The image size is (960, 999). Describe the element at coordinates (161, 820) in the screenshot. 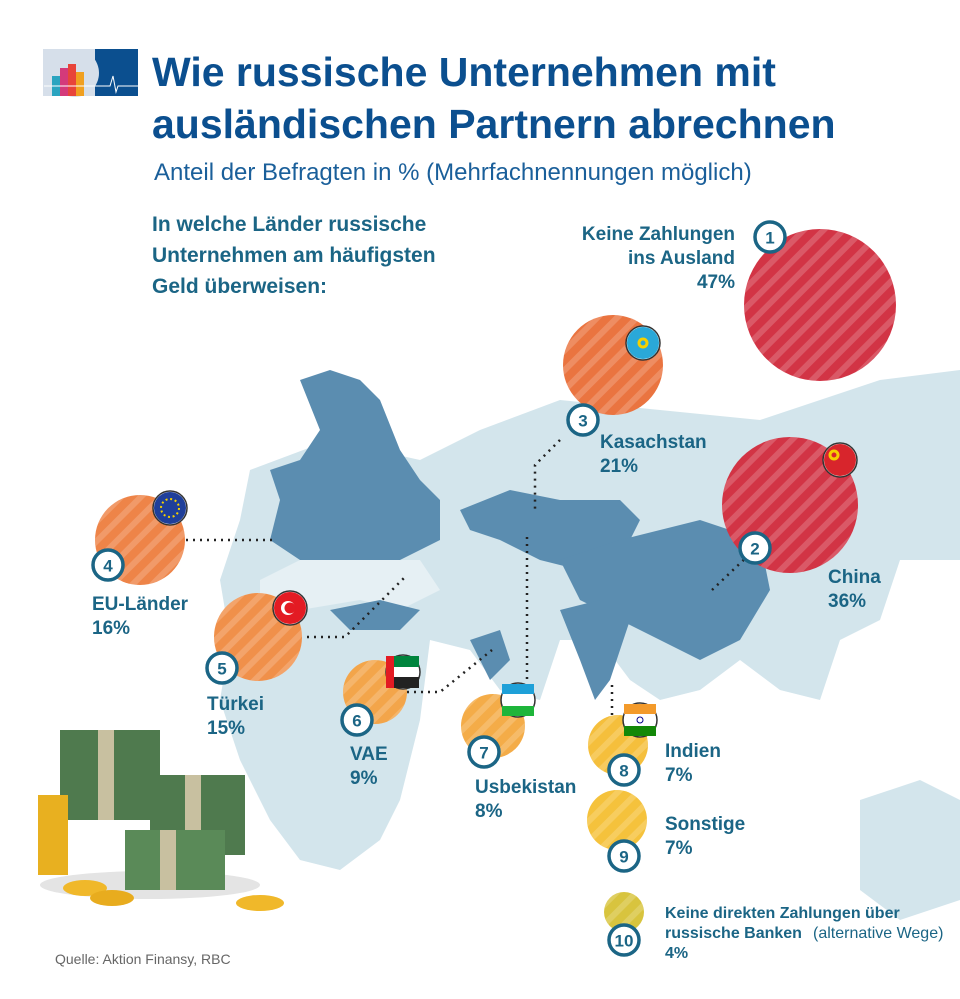

I see `money-illustration` at that location.